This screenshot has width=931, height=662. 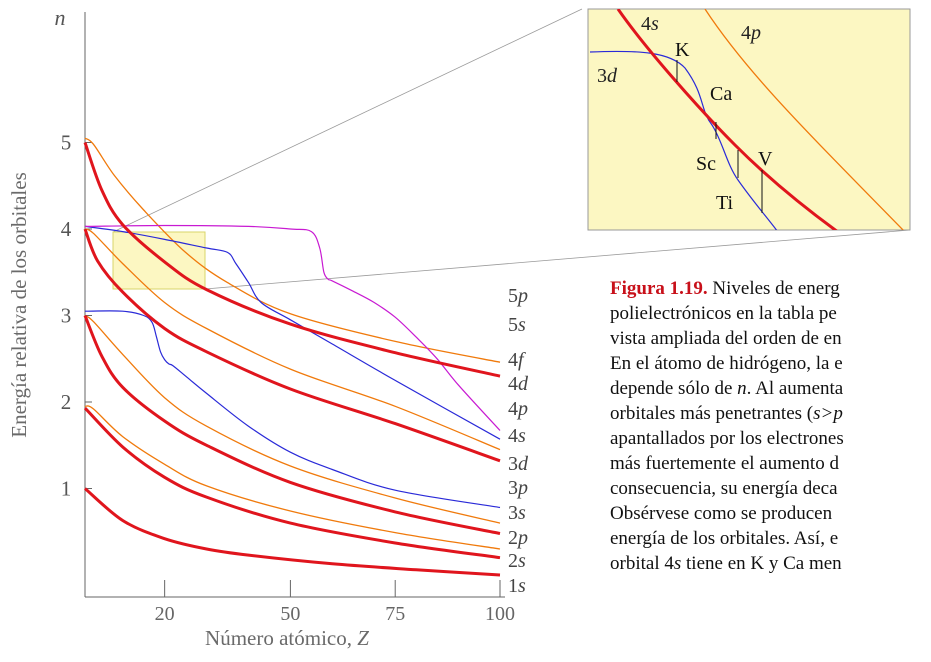 What do you see at coordinates (517, 360) in the screenshot?
I see `series-label-4f: 4f` at bounding box center [517, 360].